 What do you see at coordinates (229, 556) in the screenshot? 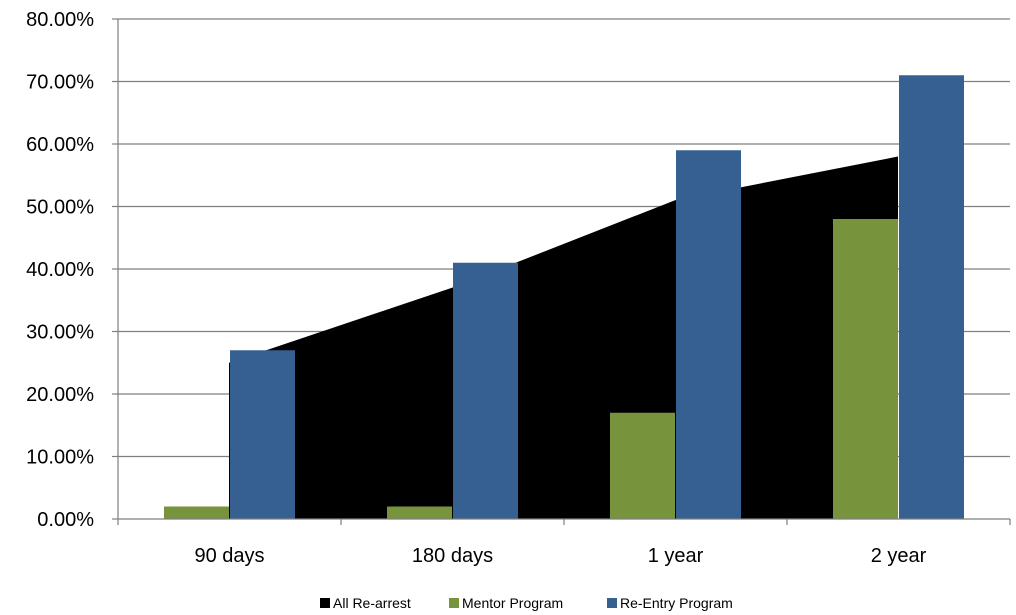
I see `x-tick-label: 90 days` at bounding box center [229, 556].